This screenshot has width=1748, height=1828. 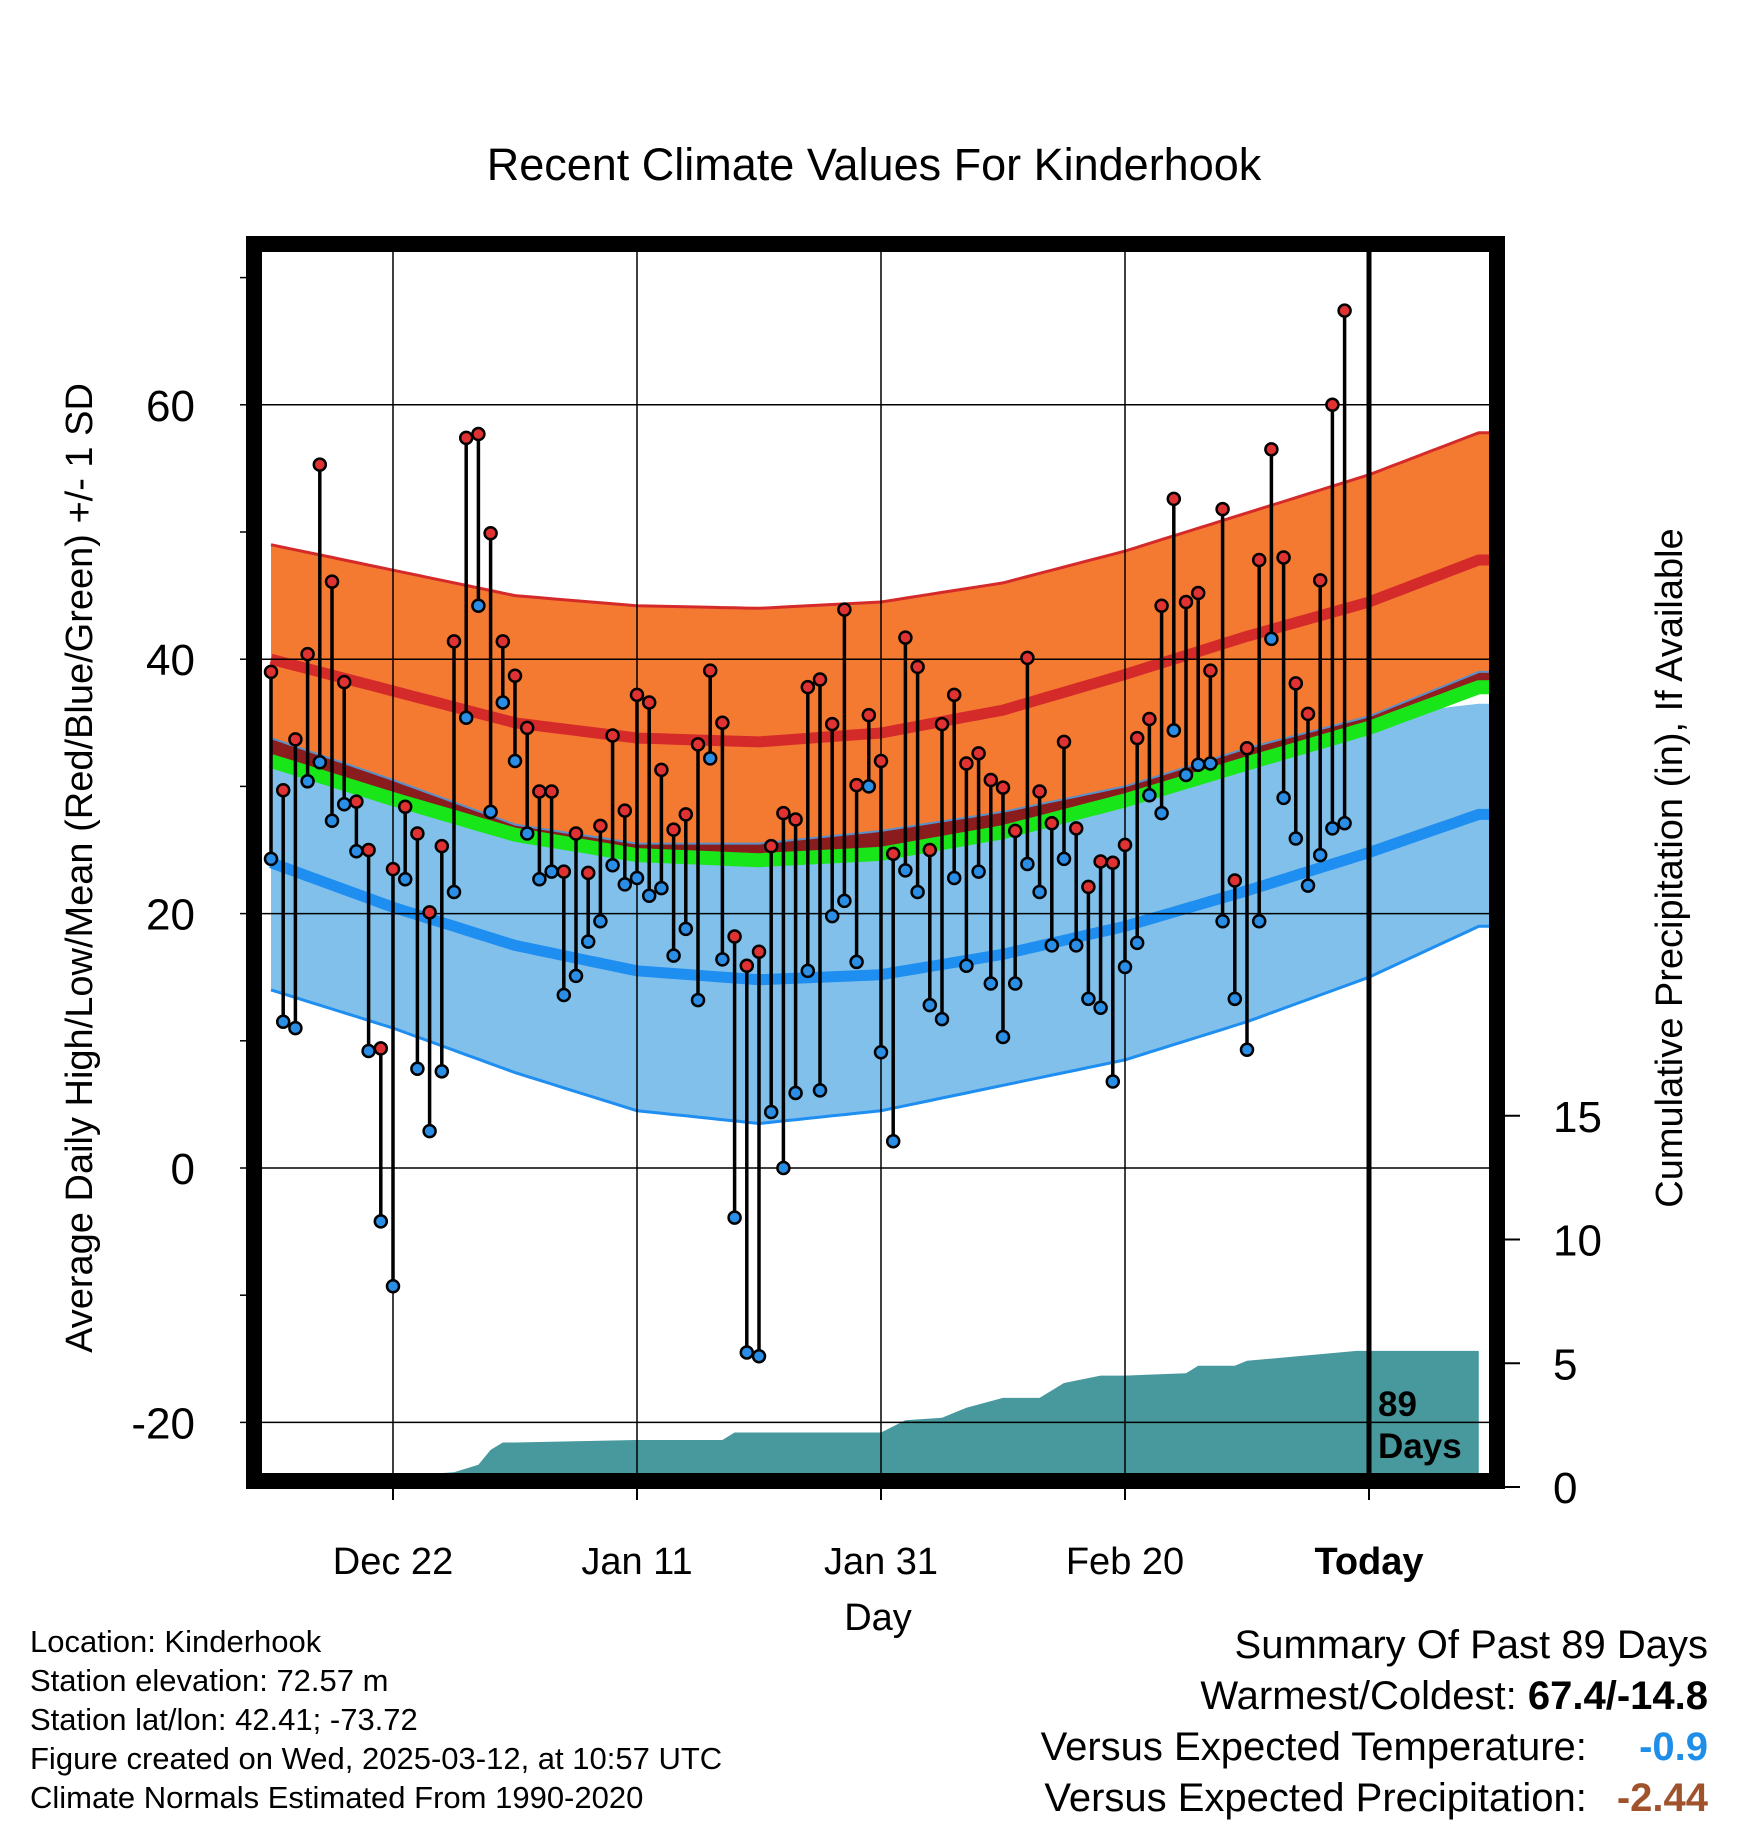 I want to click on y-tick-label-left: 0, so click(x=183, y=1169).